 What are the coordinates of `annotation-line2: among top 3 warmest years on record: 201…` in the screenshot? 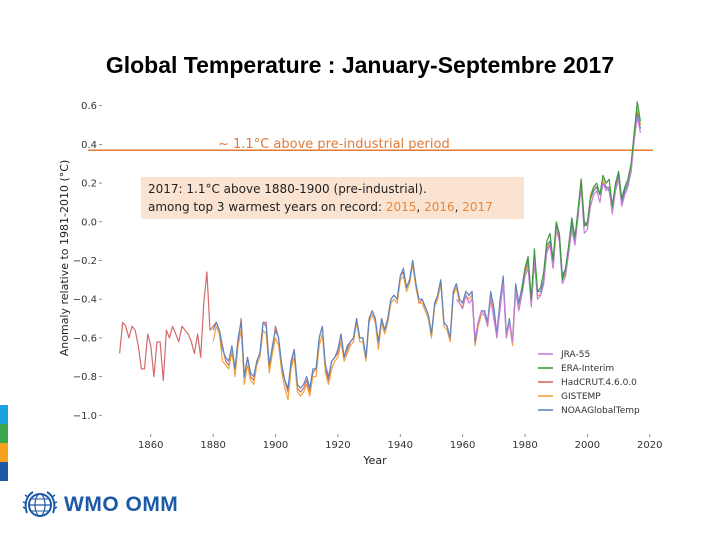 It's located at (320, 207).